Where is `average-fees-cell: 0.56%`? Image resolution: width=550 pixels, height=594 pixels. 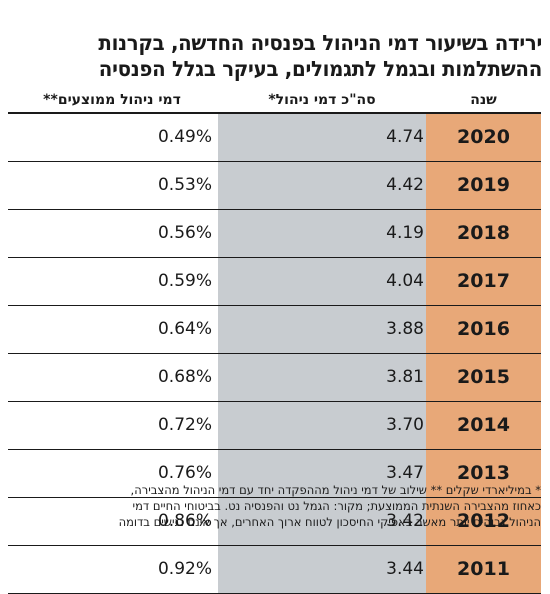
average-fees-cell: 0.56% is located at coordinates (184, 233).